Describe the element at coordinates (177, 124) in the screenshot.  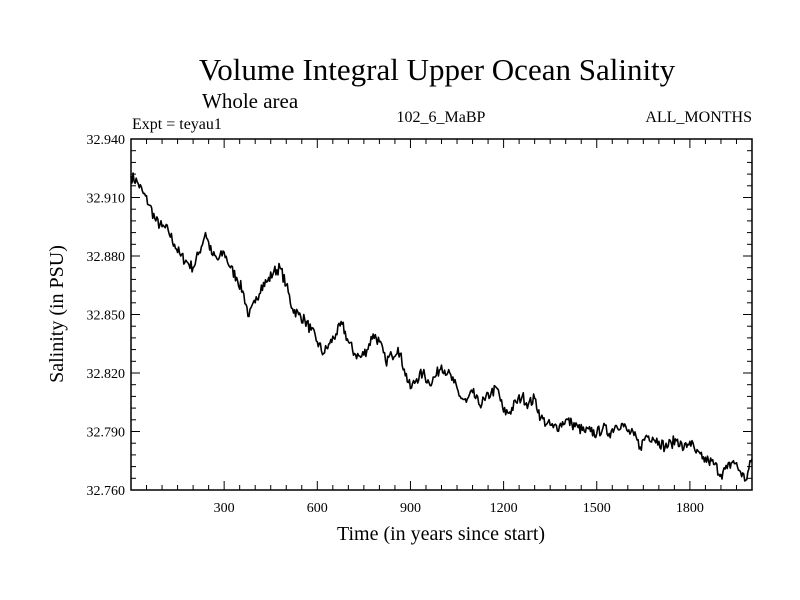
I see `experiment-label: Expt = teyau1` at that location.